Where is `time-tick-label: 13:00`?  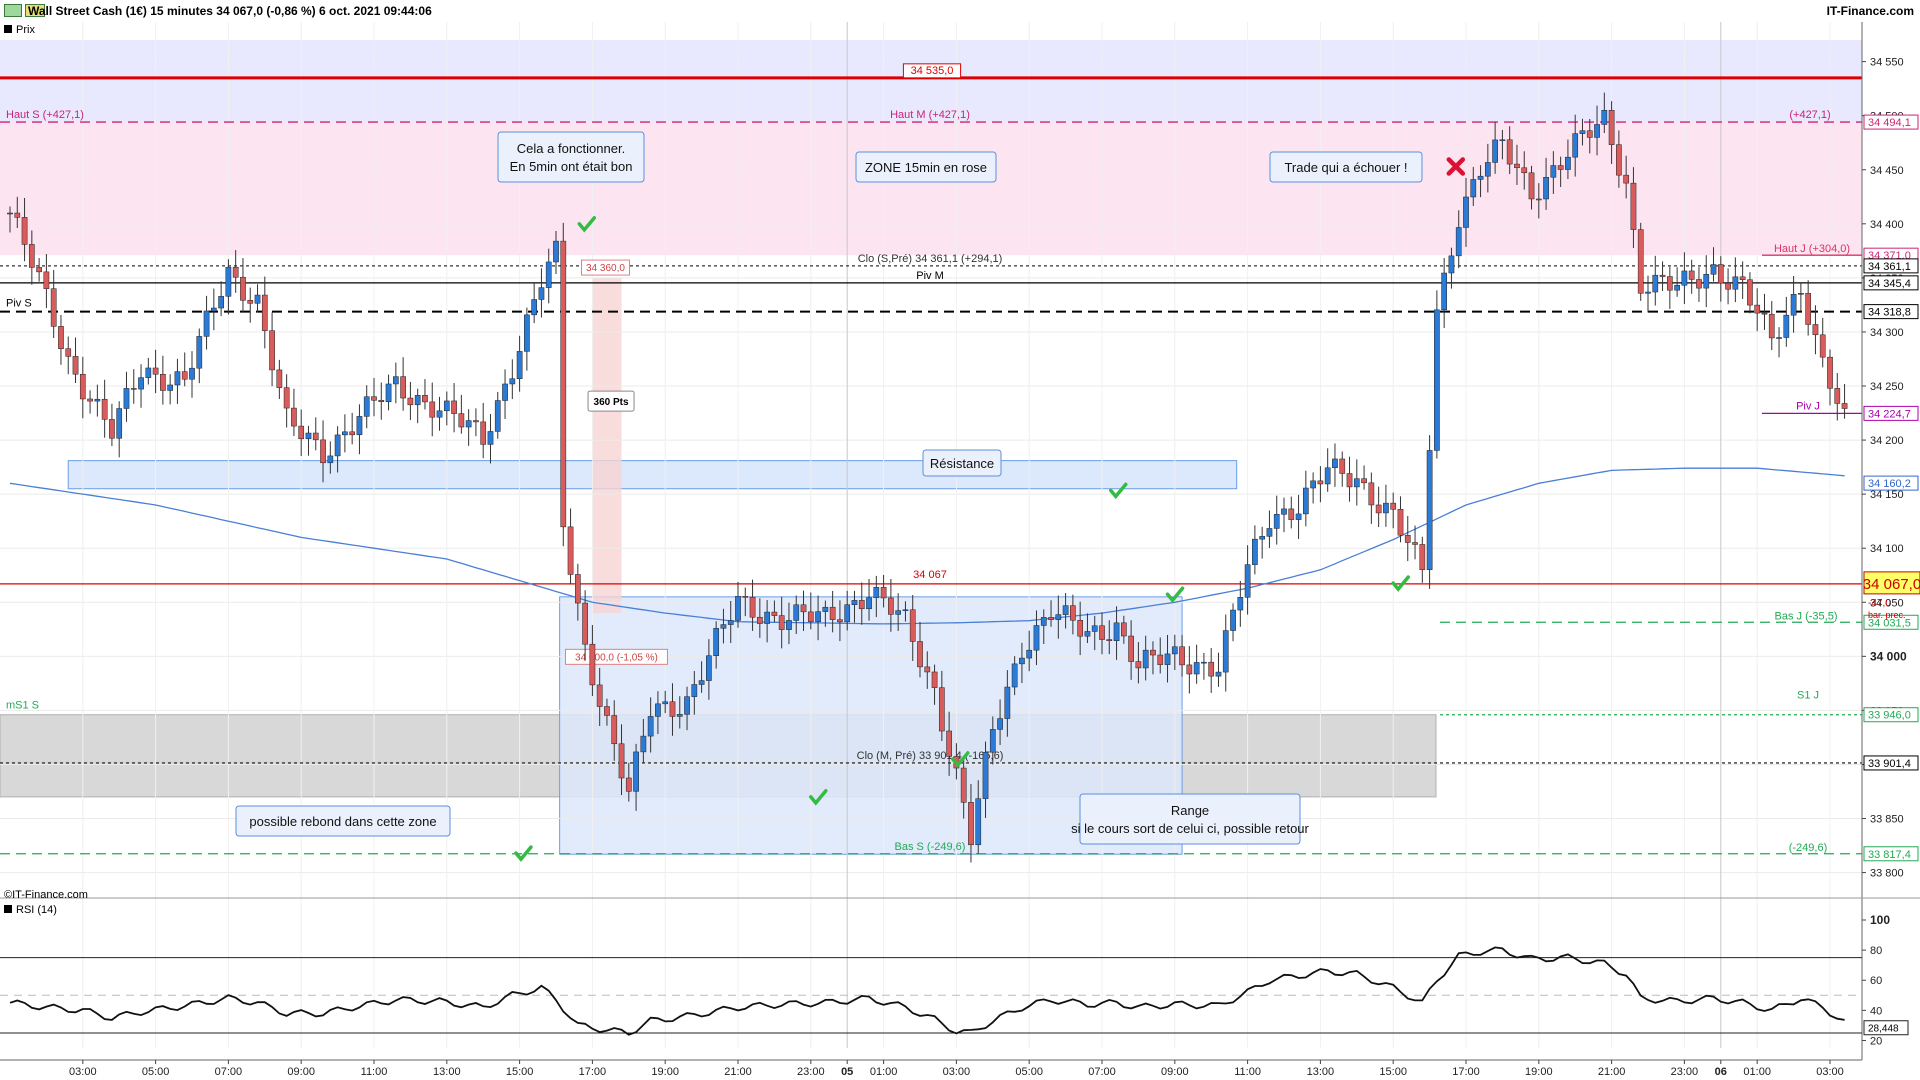 time-tick-label: 13:00 is located at coordinates (447, 1072).